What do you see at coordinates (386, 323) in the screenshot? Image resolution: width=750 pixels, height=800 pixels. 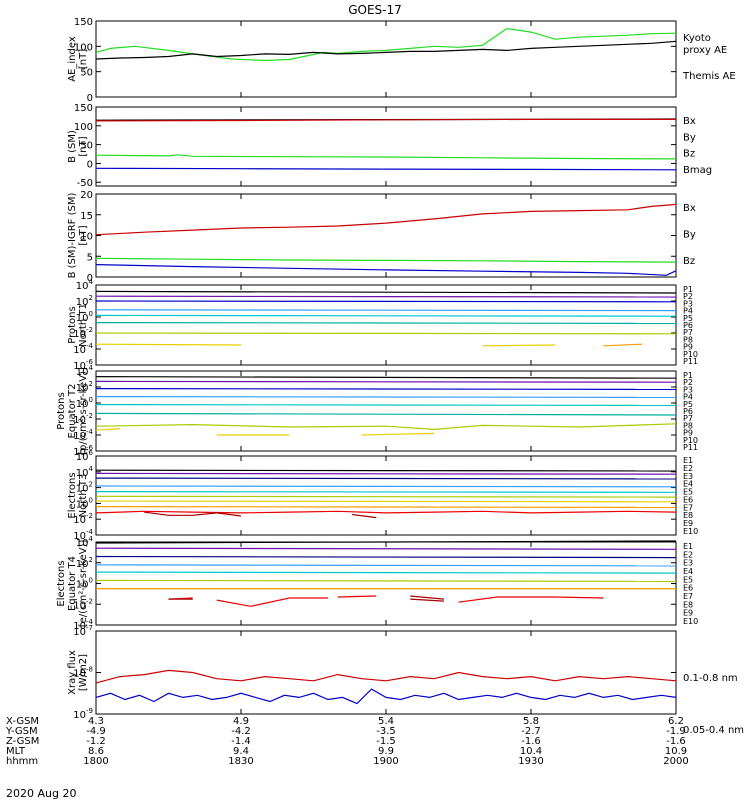 I see `series-p6` at bounding box center [386, 323].